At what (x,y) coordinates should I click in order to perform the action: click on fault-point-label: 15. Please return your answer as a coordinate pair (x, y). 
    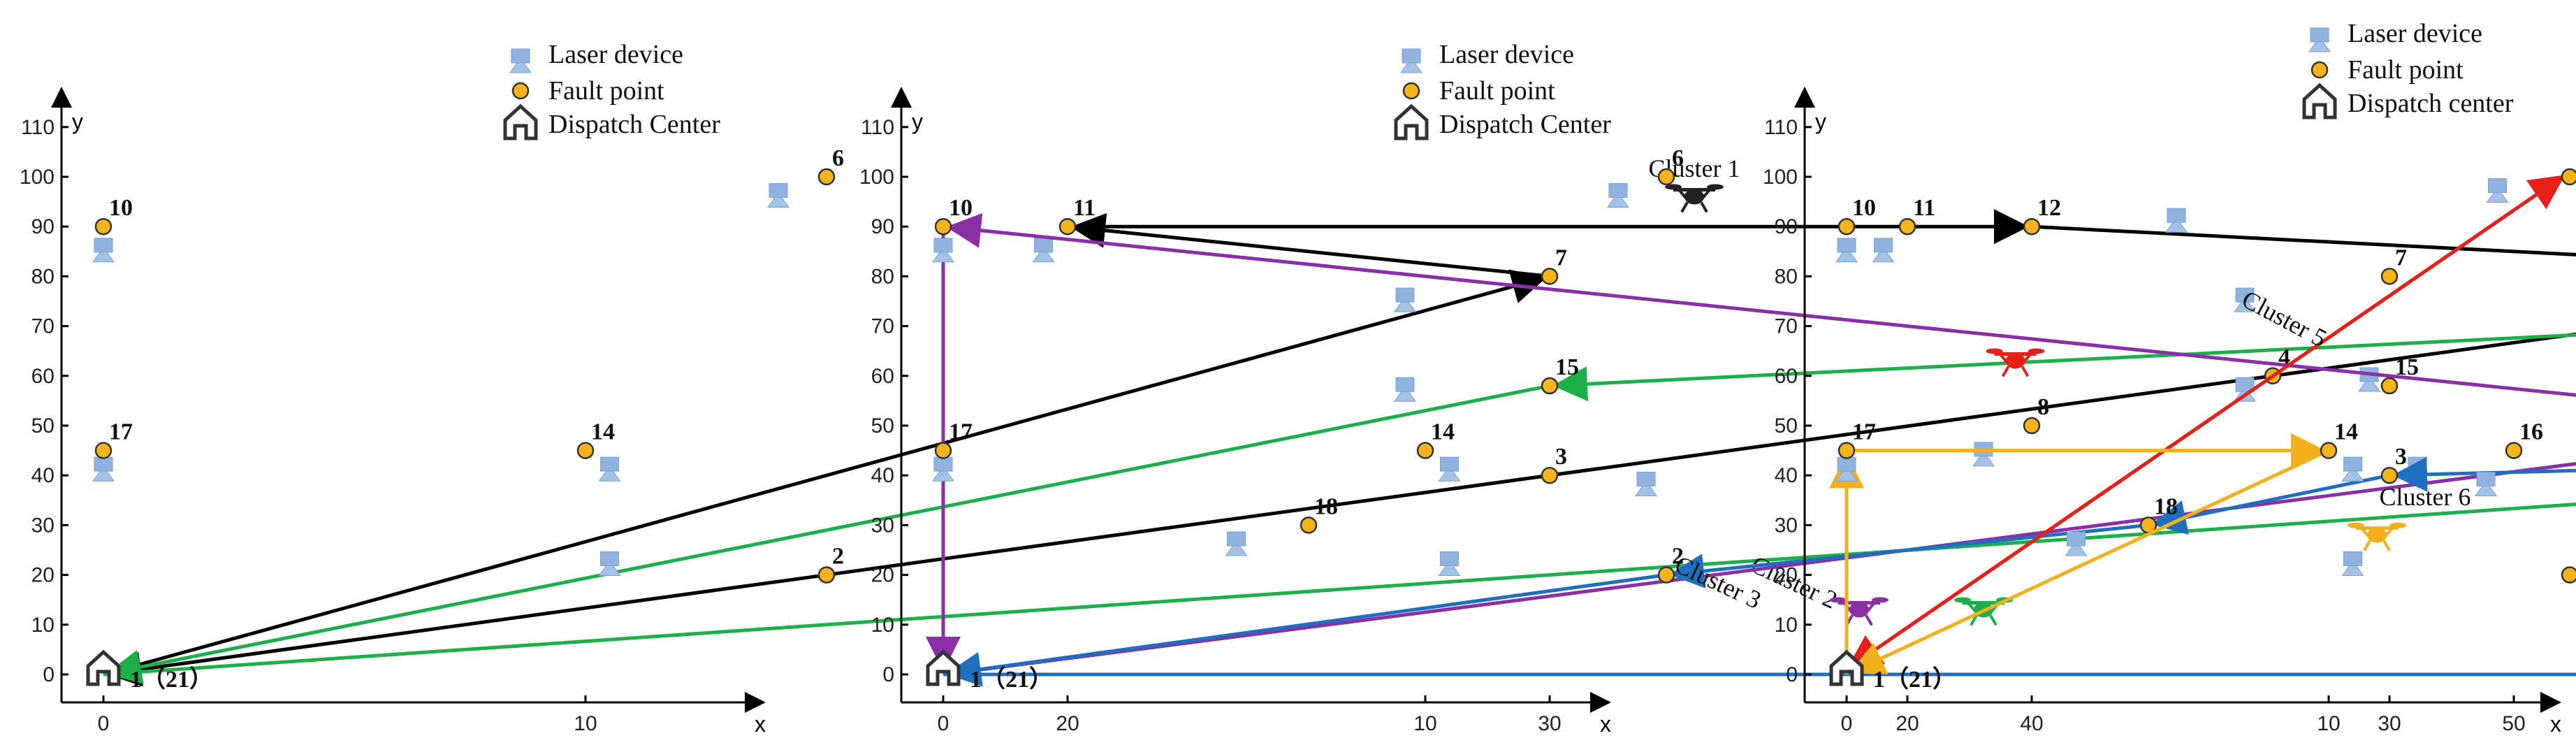
    Looking at the image, I should click on (2407, 367).